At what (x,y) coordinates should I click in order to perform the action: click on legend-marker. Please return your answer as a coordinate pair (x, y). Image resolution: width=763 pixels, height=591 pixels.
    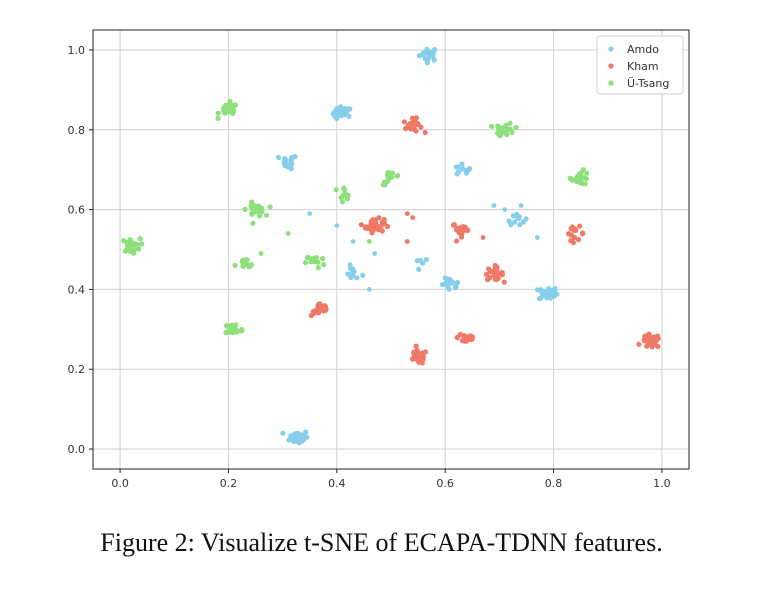
    Looking at the image, I should click on (611, 66).